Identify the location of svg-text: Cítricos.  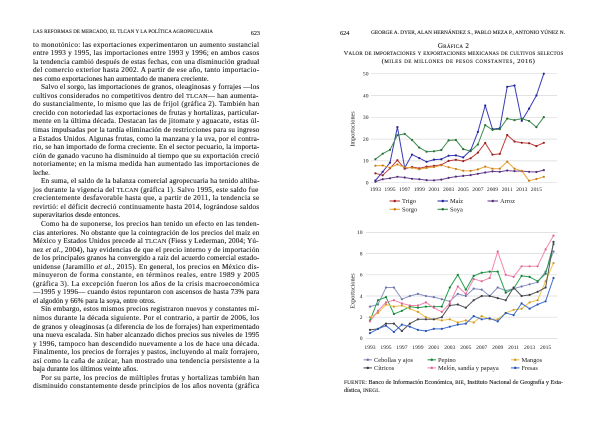
(384, 368).